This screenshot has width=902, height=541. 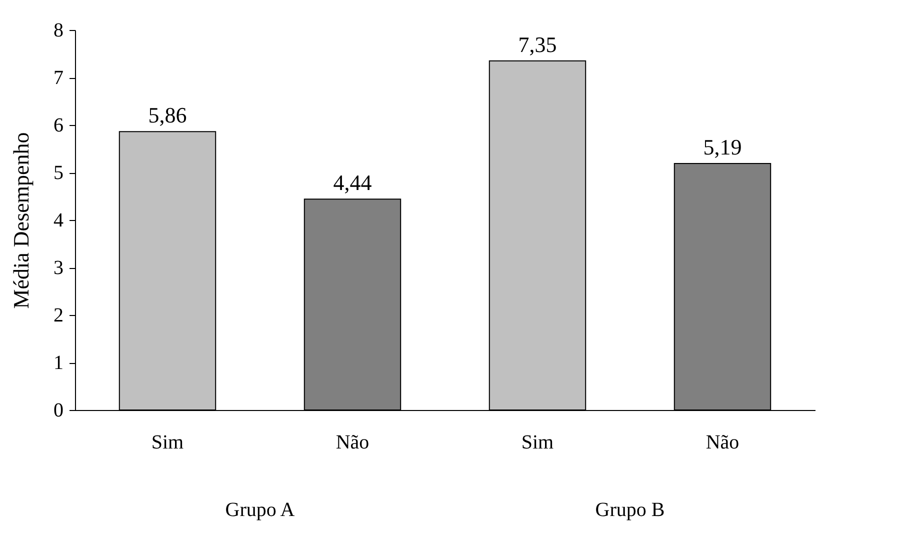 I want to click on y-tick-label: 3, so click(x=59, y=268).